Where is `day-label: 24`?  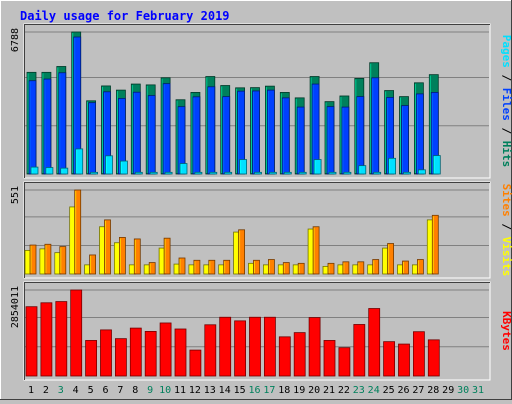
day-label: 24 is located at coordinates (374, 390).